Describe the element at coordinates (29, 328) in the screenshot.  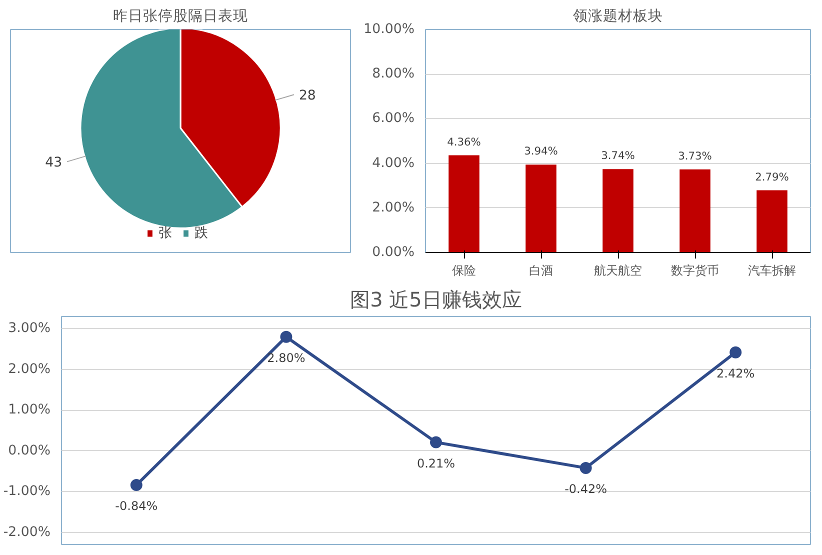
I see `y-tick-label: 3.00%` at that location.